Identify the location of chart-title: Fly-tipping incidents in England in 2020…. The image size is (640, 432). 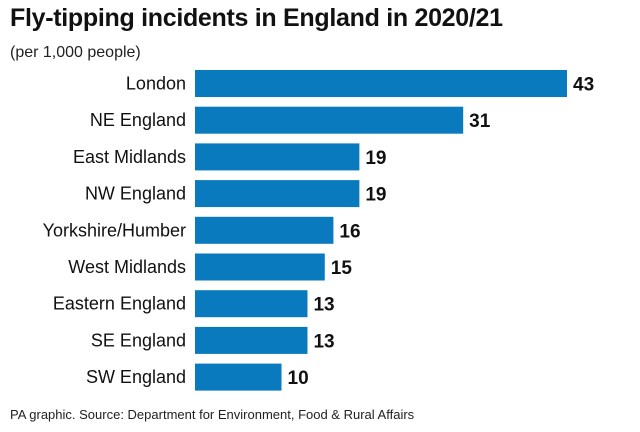
(256, 18).